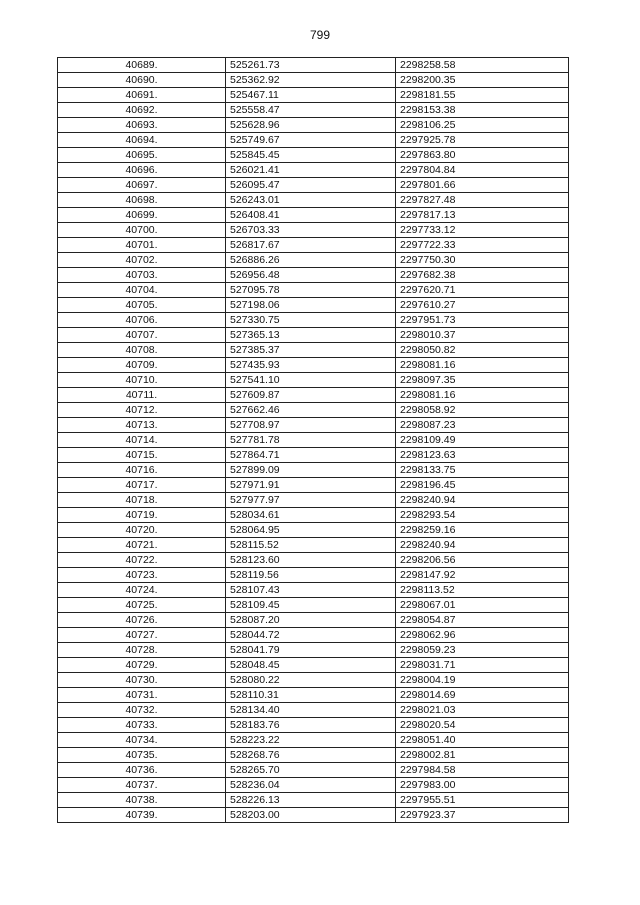 This screenshot has width=640, height=905. I want to click on table-row: 40691. 525467.11 2298181.55, so click(313, 95).